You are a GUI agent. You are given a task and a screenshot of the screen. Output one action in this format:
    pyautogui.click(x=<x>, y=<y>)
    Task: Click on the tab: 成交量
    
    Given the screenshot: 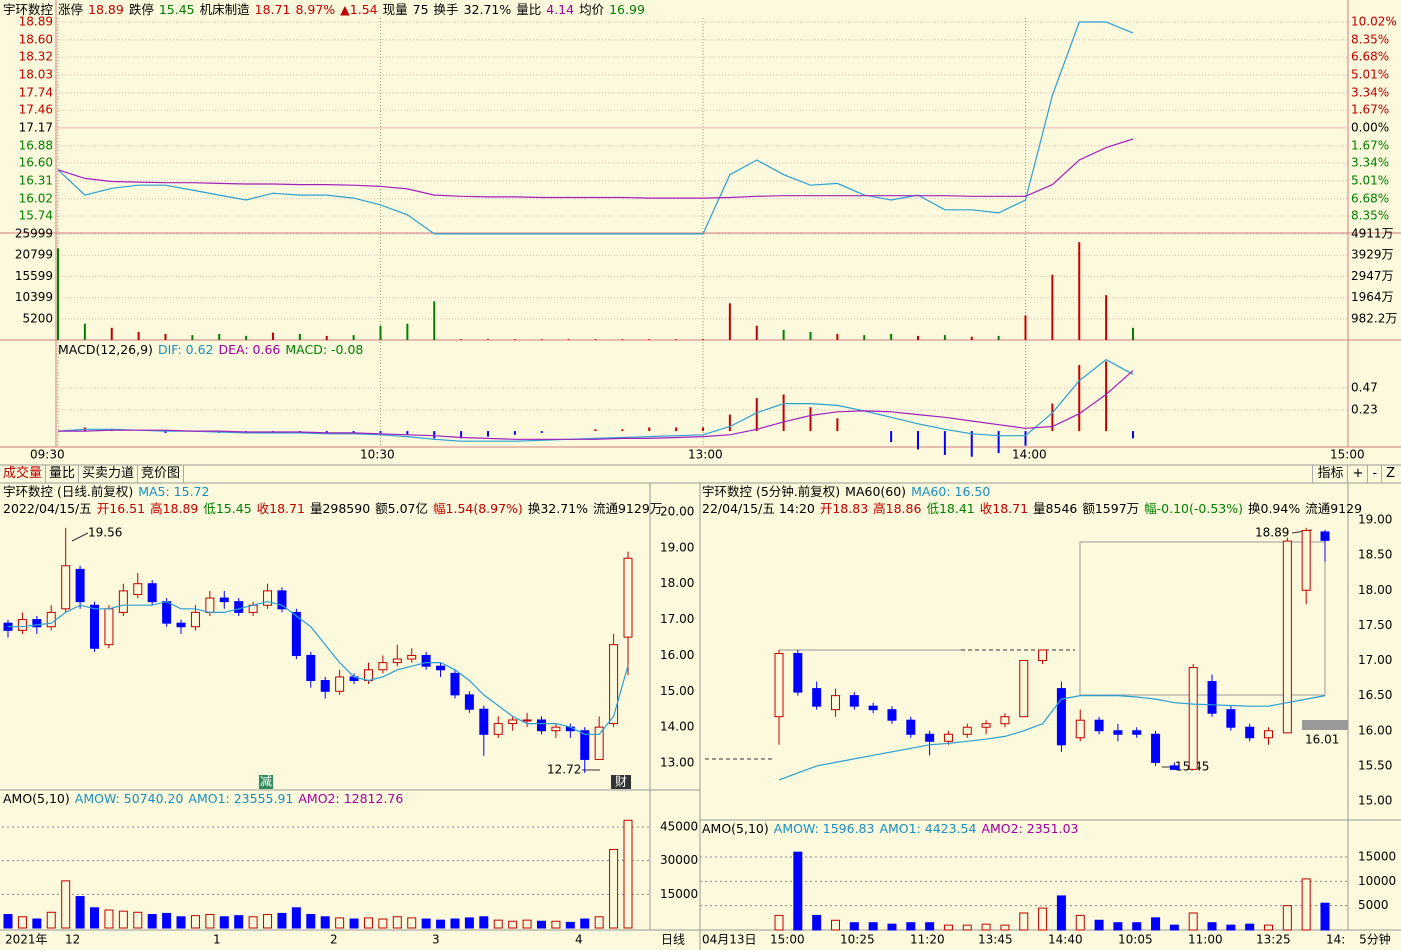 What is the action you would take?
    pyautogui.click(x=23, y=474)
    